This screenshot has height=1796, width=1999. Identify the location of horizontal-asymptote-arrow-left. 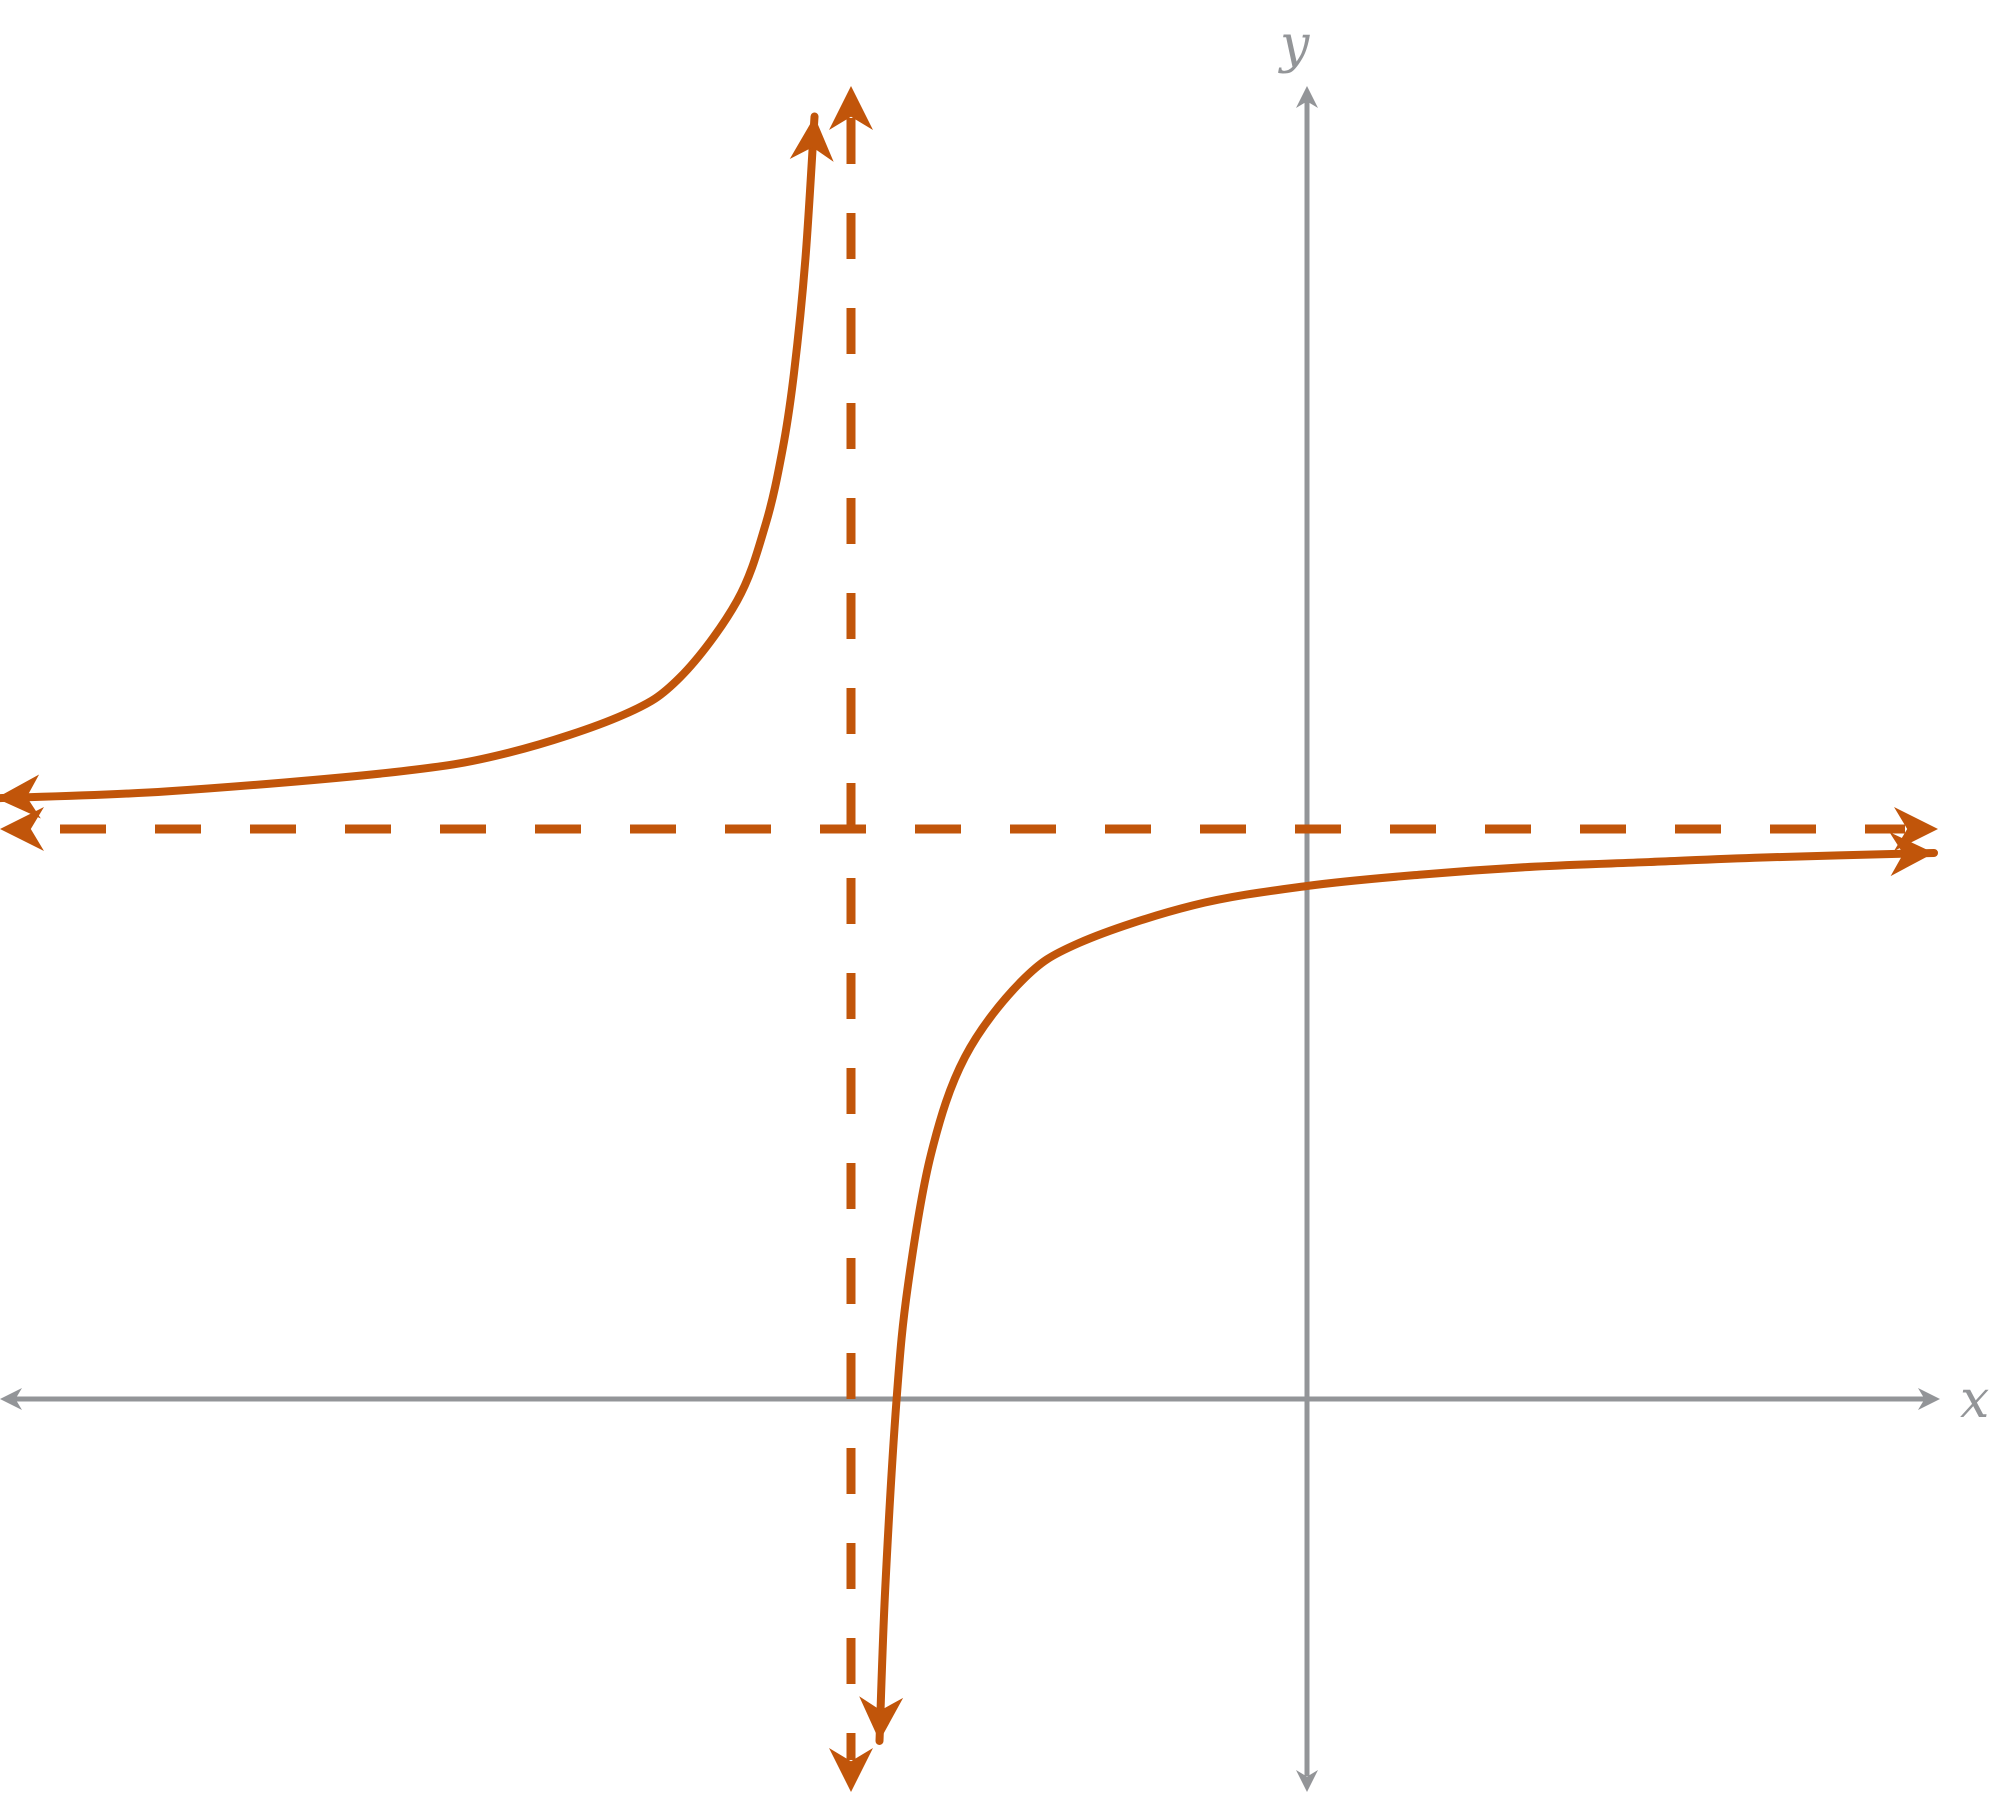
(22, 829).